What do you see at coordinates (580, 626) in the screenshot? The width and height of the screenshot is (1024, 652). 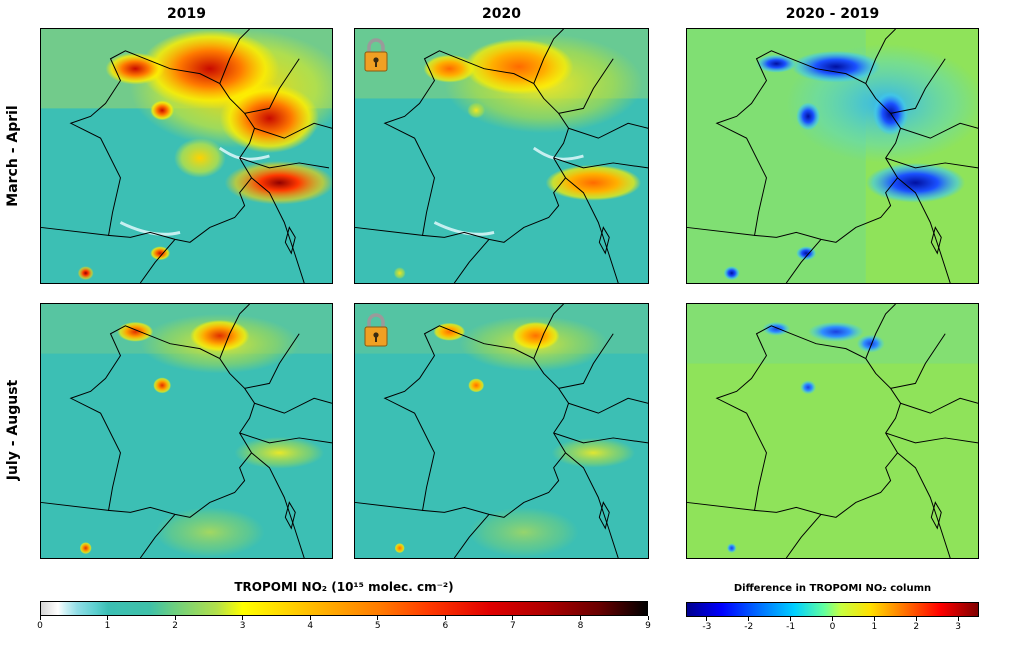 I see `colorbar-tick-label: 8` at bounding box center [580, 626].